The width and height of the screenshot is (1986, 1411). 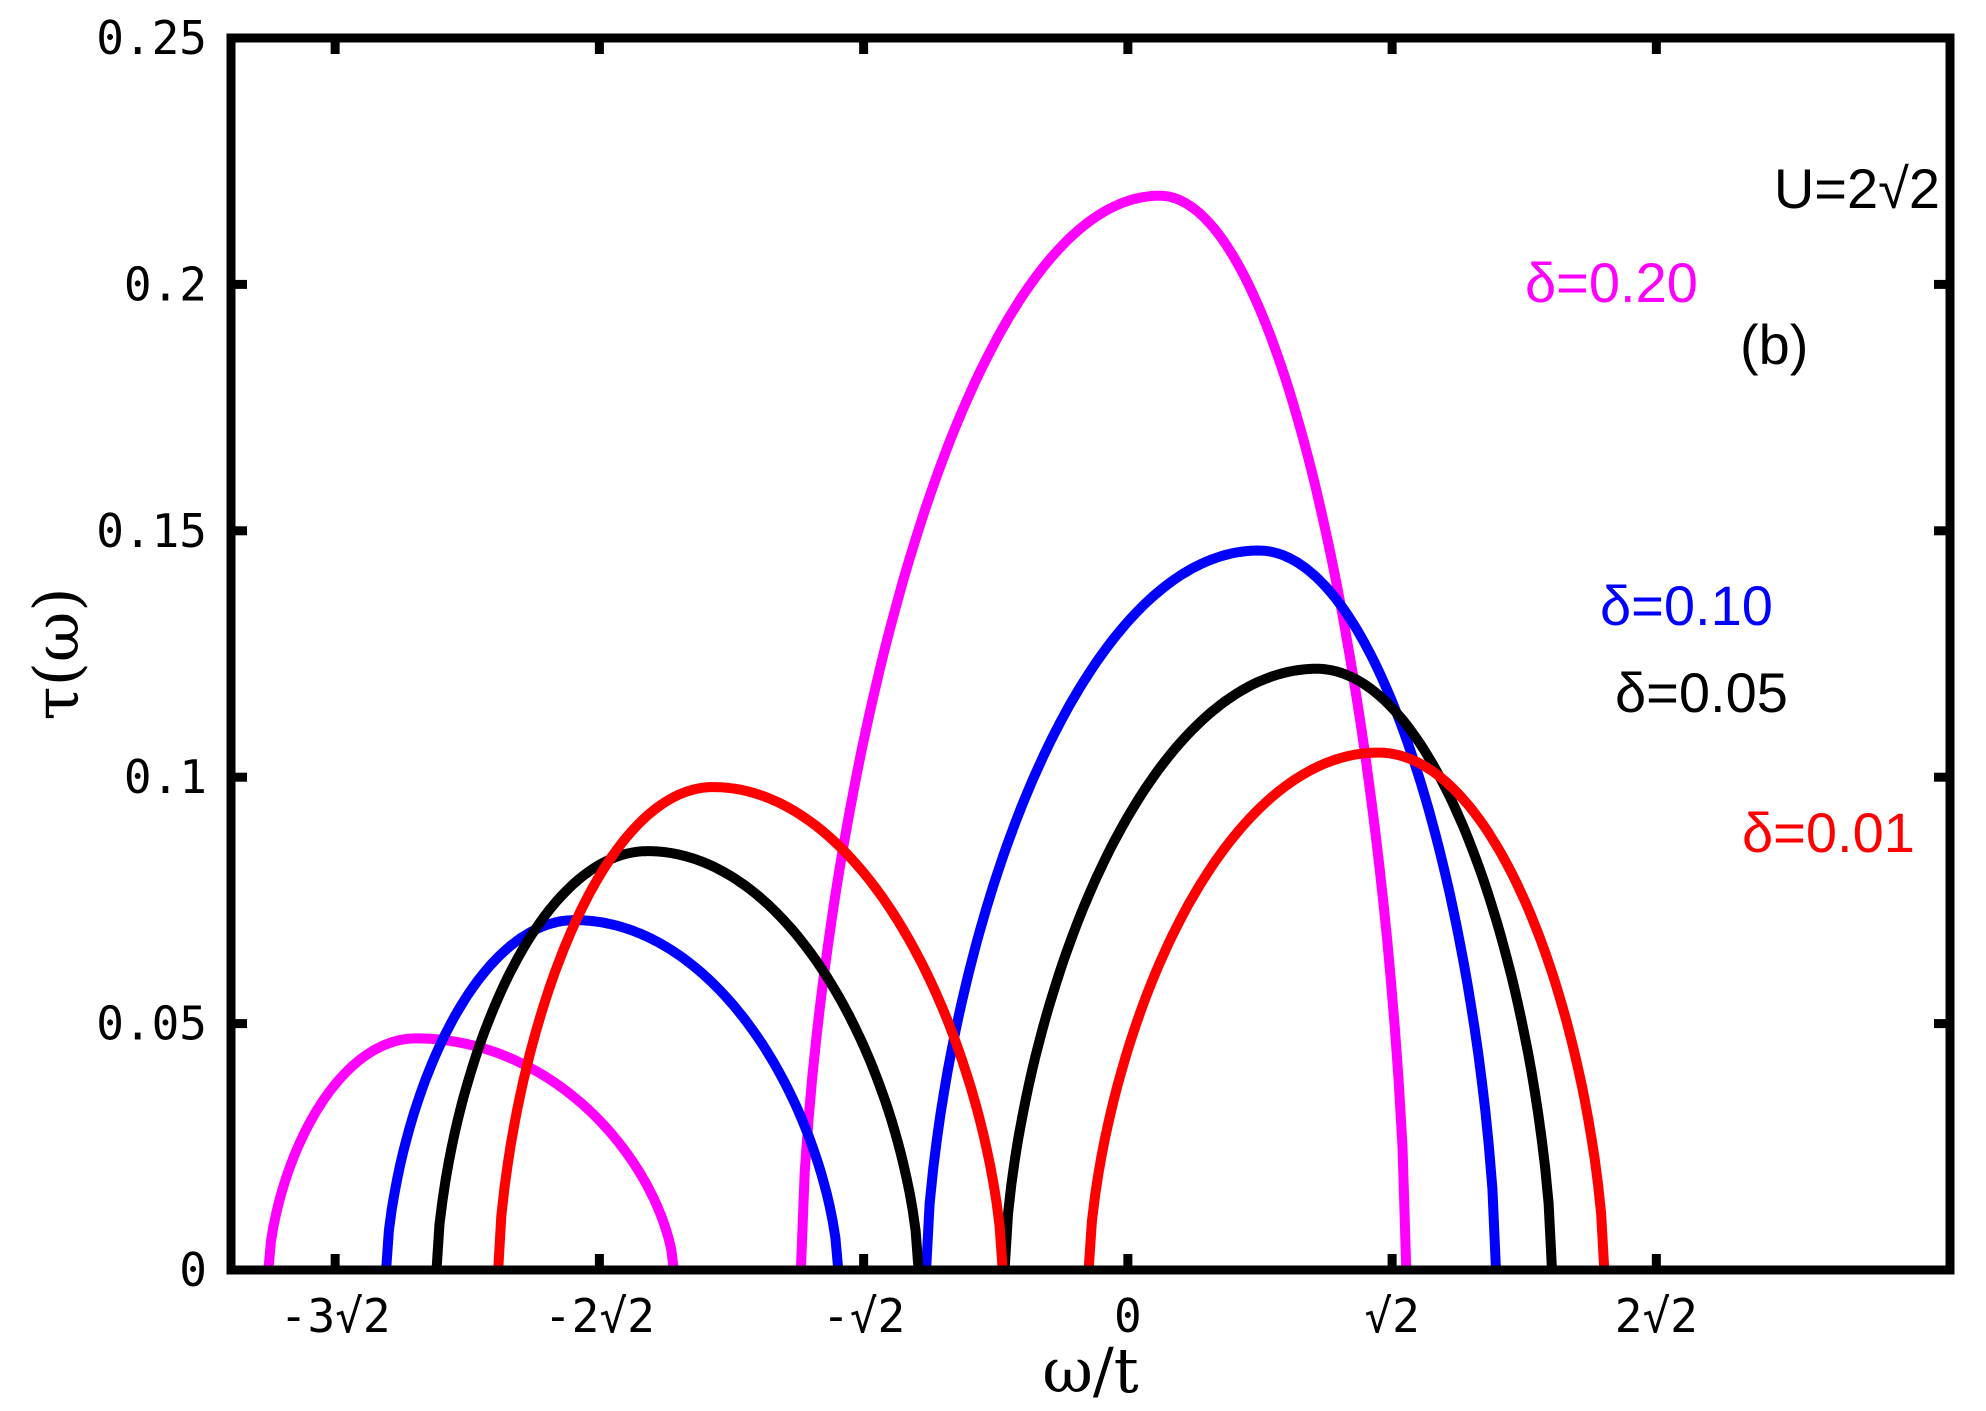 What do you see at coordinates (56, 653) in the screenshot?
I see `y-axis-label: τ(ω)` at bounding box center [56, 653].